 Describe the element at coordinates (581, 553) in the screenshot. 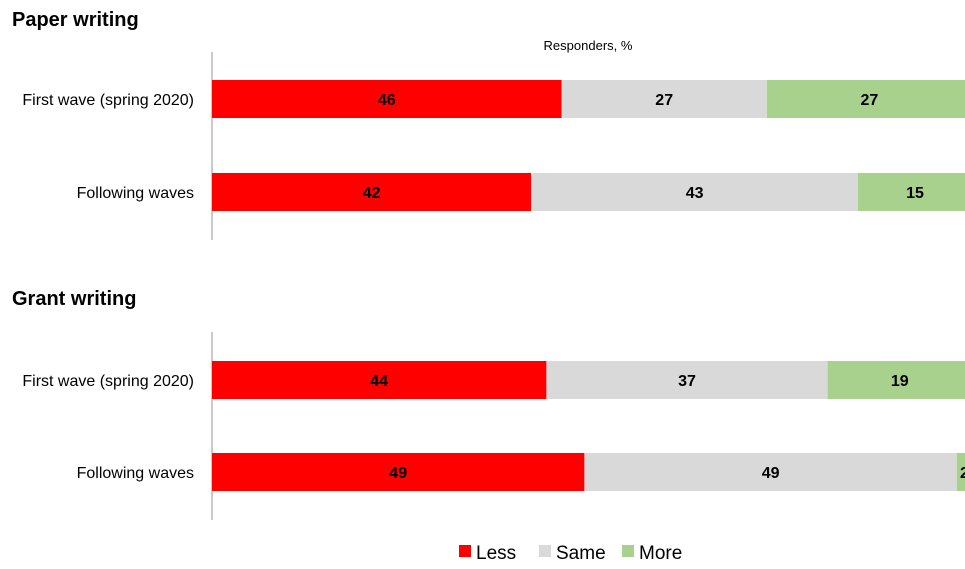

I see `legend-label-same: Same` at that location.